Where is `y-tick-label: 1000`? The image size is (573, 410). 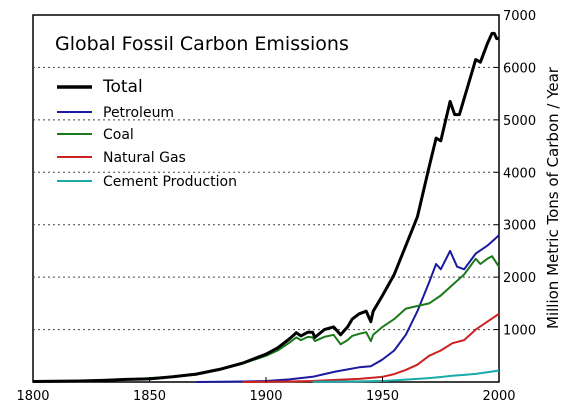
y-tick-label: 1000 is located at coordinates (519, 331).